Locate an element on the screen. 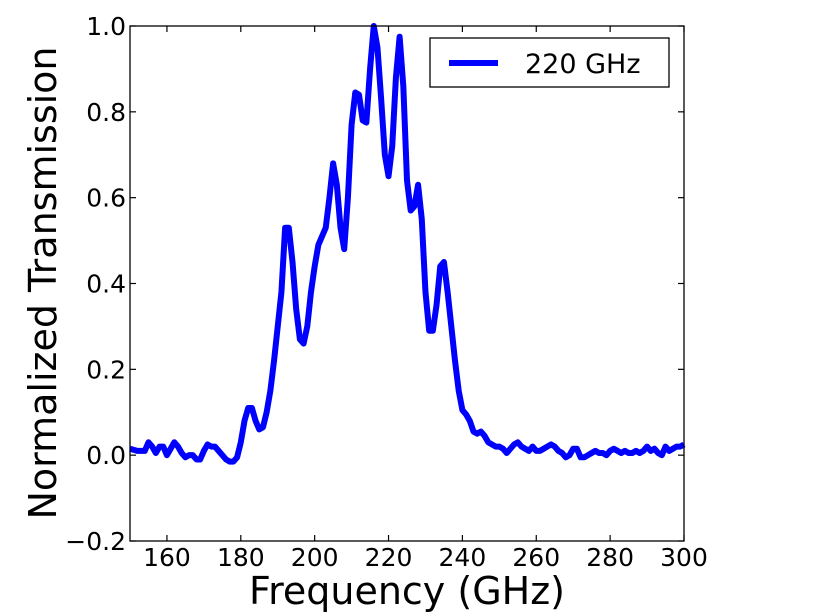 The image size is (815, 615). y-tick-label: 0.2 is located at coordinates (106, 369).